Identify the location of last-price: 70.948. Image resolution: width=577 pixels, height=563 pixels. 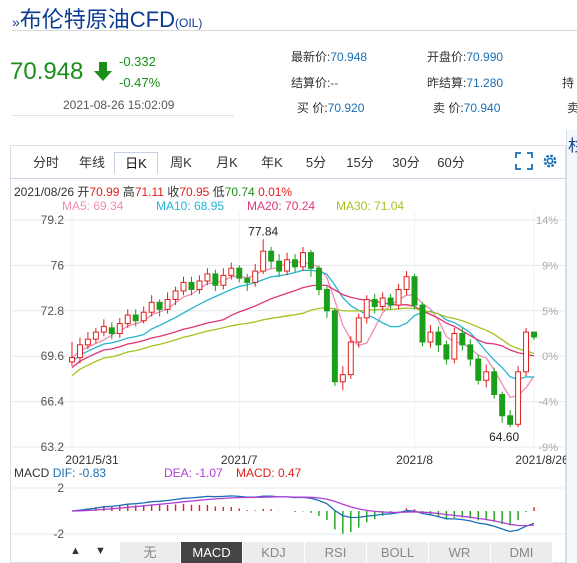
(47, 71).